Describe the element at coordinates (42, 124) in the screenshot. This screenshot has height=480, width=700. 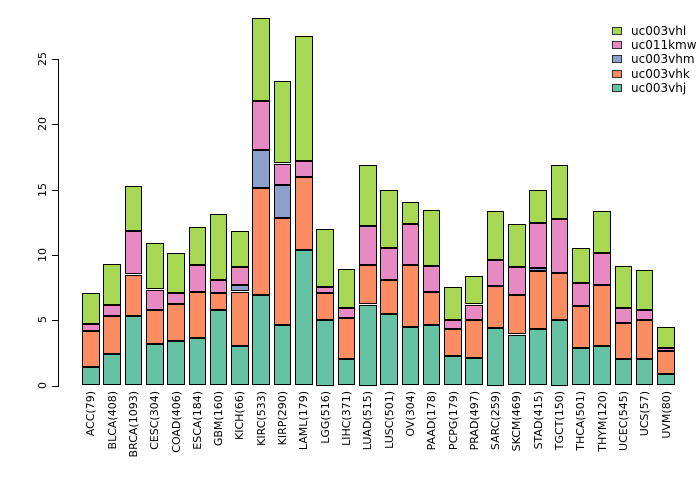
I see `y-tick-label: 20` at that location.